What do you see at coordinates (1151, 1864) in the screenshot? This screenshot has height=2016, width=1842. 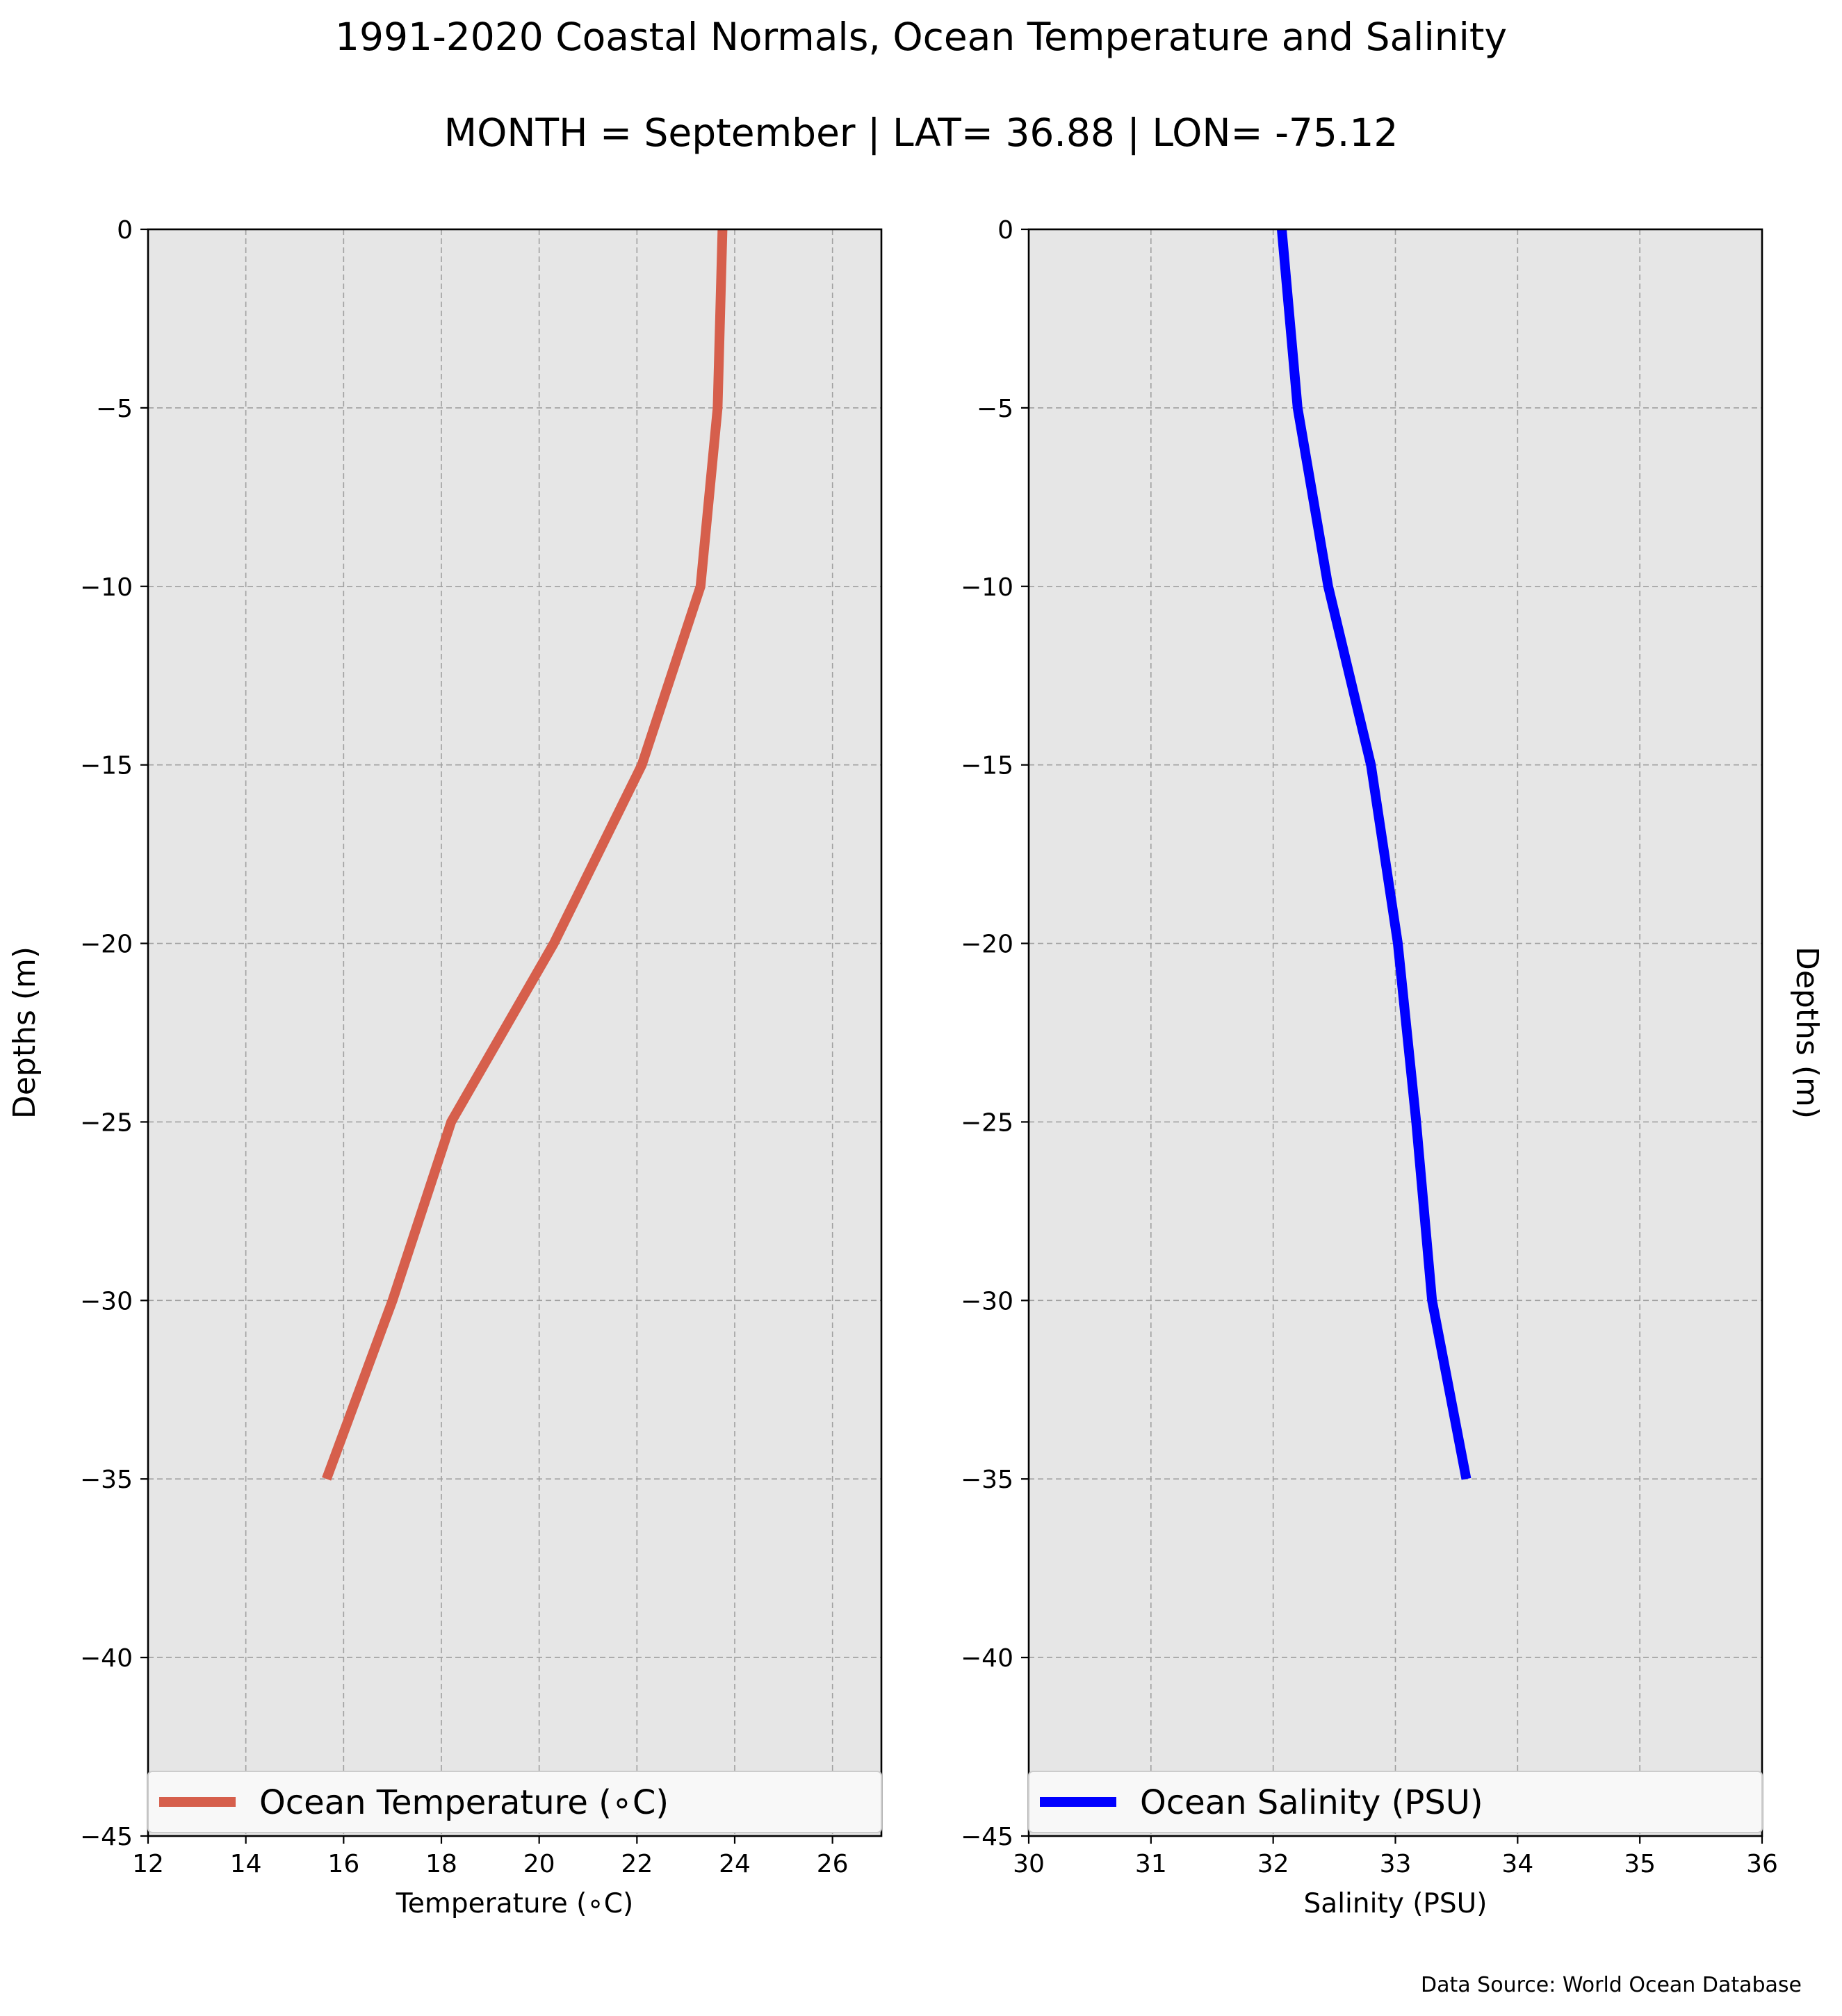 I see `x-tick-label: 31` at bounding box center [1151, 1864].